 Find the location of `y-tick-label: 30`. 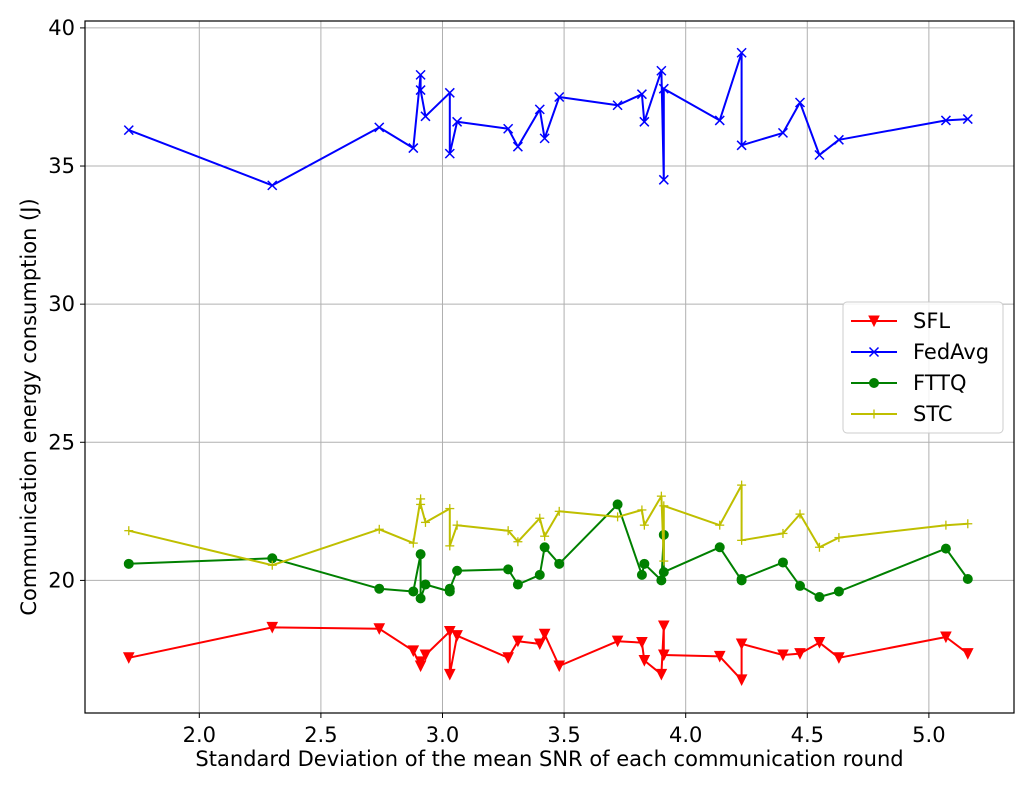

y-tick-label: 30 is located at coordinates (61, 304).